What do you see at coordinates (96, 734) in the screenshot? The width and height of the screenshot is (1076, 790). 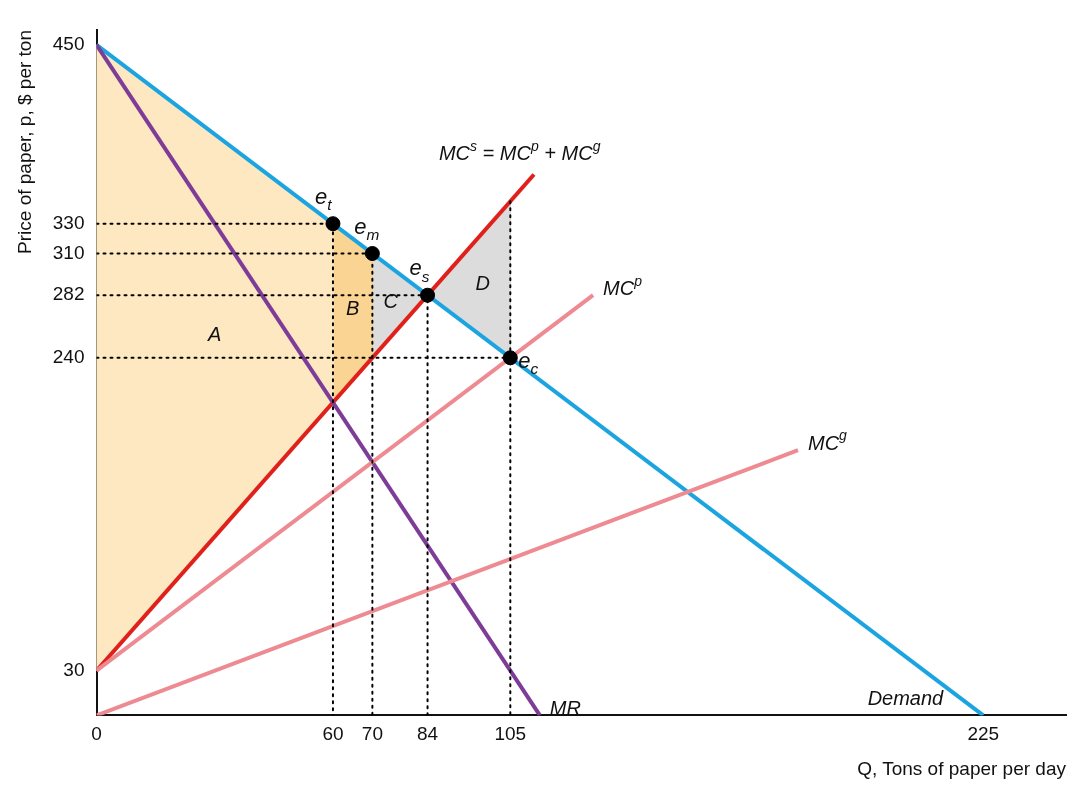 I see `x-tick-label: 0` at bounding box center [96, 734].